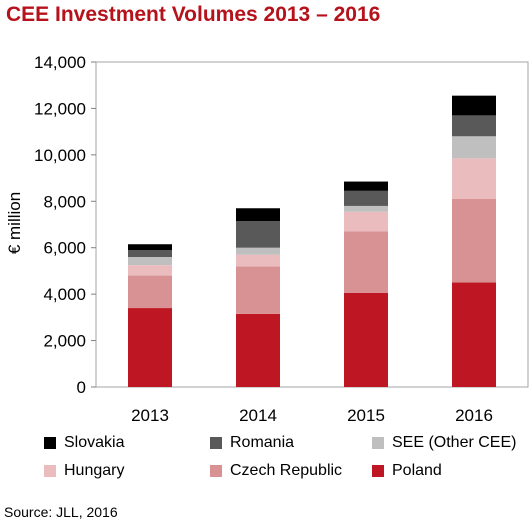 Image resolution: width=530 pixels, height=521 pixels. What do you see at coordinates (216, 471) in the screenshot?
I see `legend-swatch-czech-republic` at bounding box center [216, 471].